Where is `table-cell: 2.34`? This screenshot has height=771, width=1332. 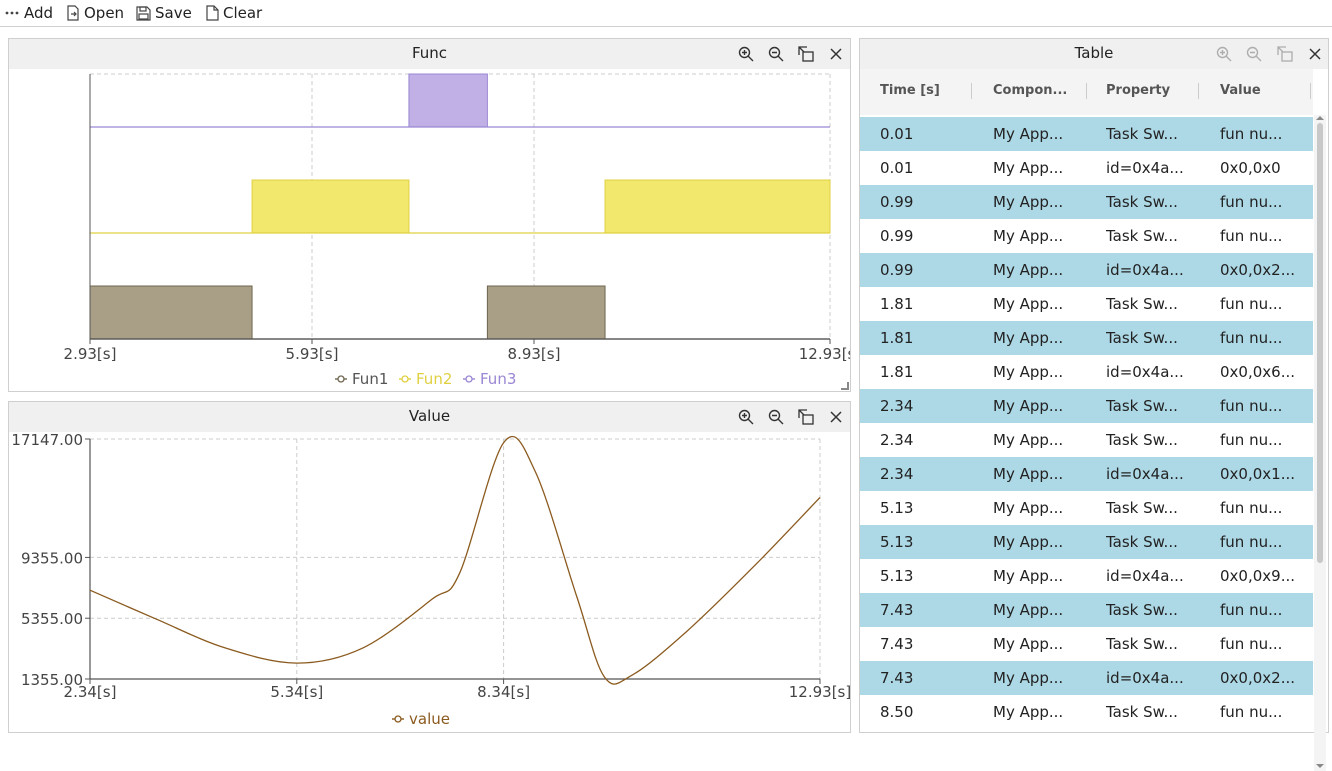 table-cell: 2.34 is located at coordinates (897, 406).